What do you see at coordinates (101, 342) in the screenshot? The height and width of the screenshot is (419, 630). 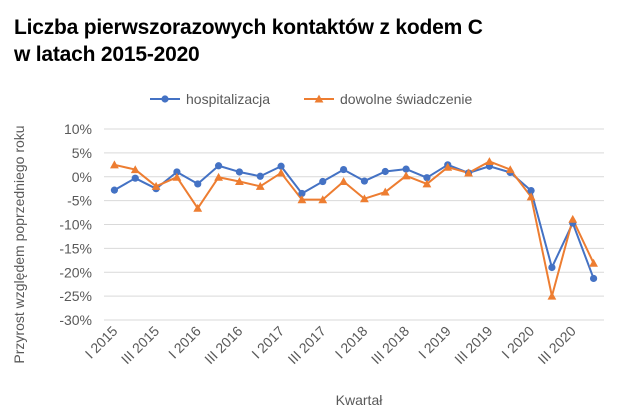 I see `x-tick-label: I 2015` at bounding box center [101, 342].